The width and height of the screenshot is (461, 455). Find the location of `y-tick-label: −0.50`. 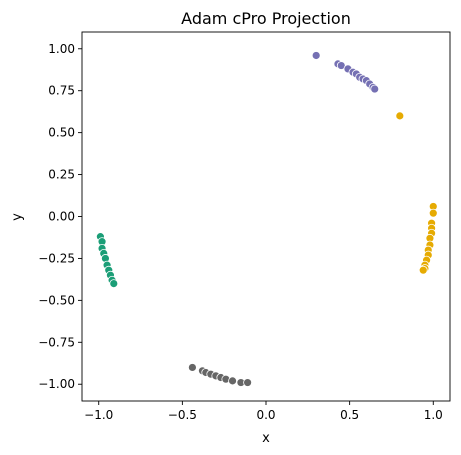

y-tick-label: −0.50 is located at coordinates (56, 300).